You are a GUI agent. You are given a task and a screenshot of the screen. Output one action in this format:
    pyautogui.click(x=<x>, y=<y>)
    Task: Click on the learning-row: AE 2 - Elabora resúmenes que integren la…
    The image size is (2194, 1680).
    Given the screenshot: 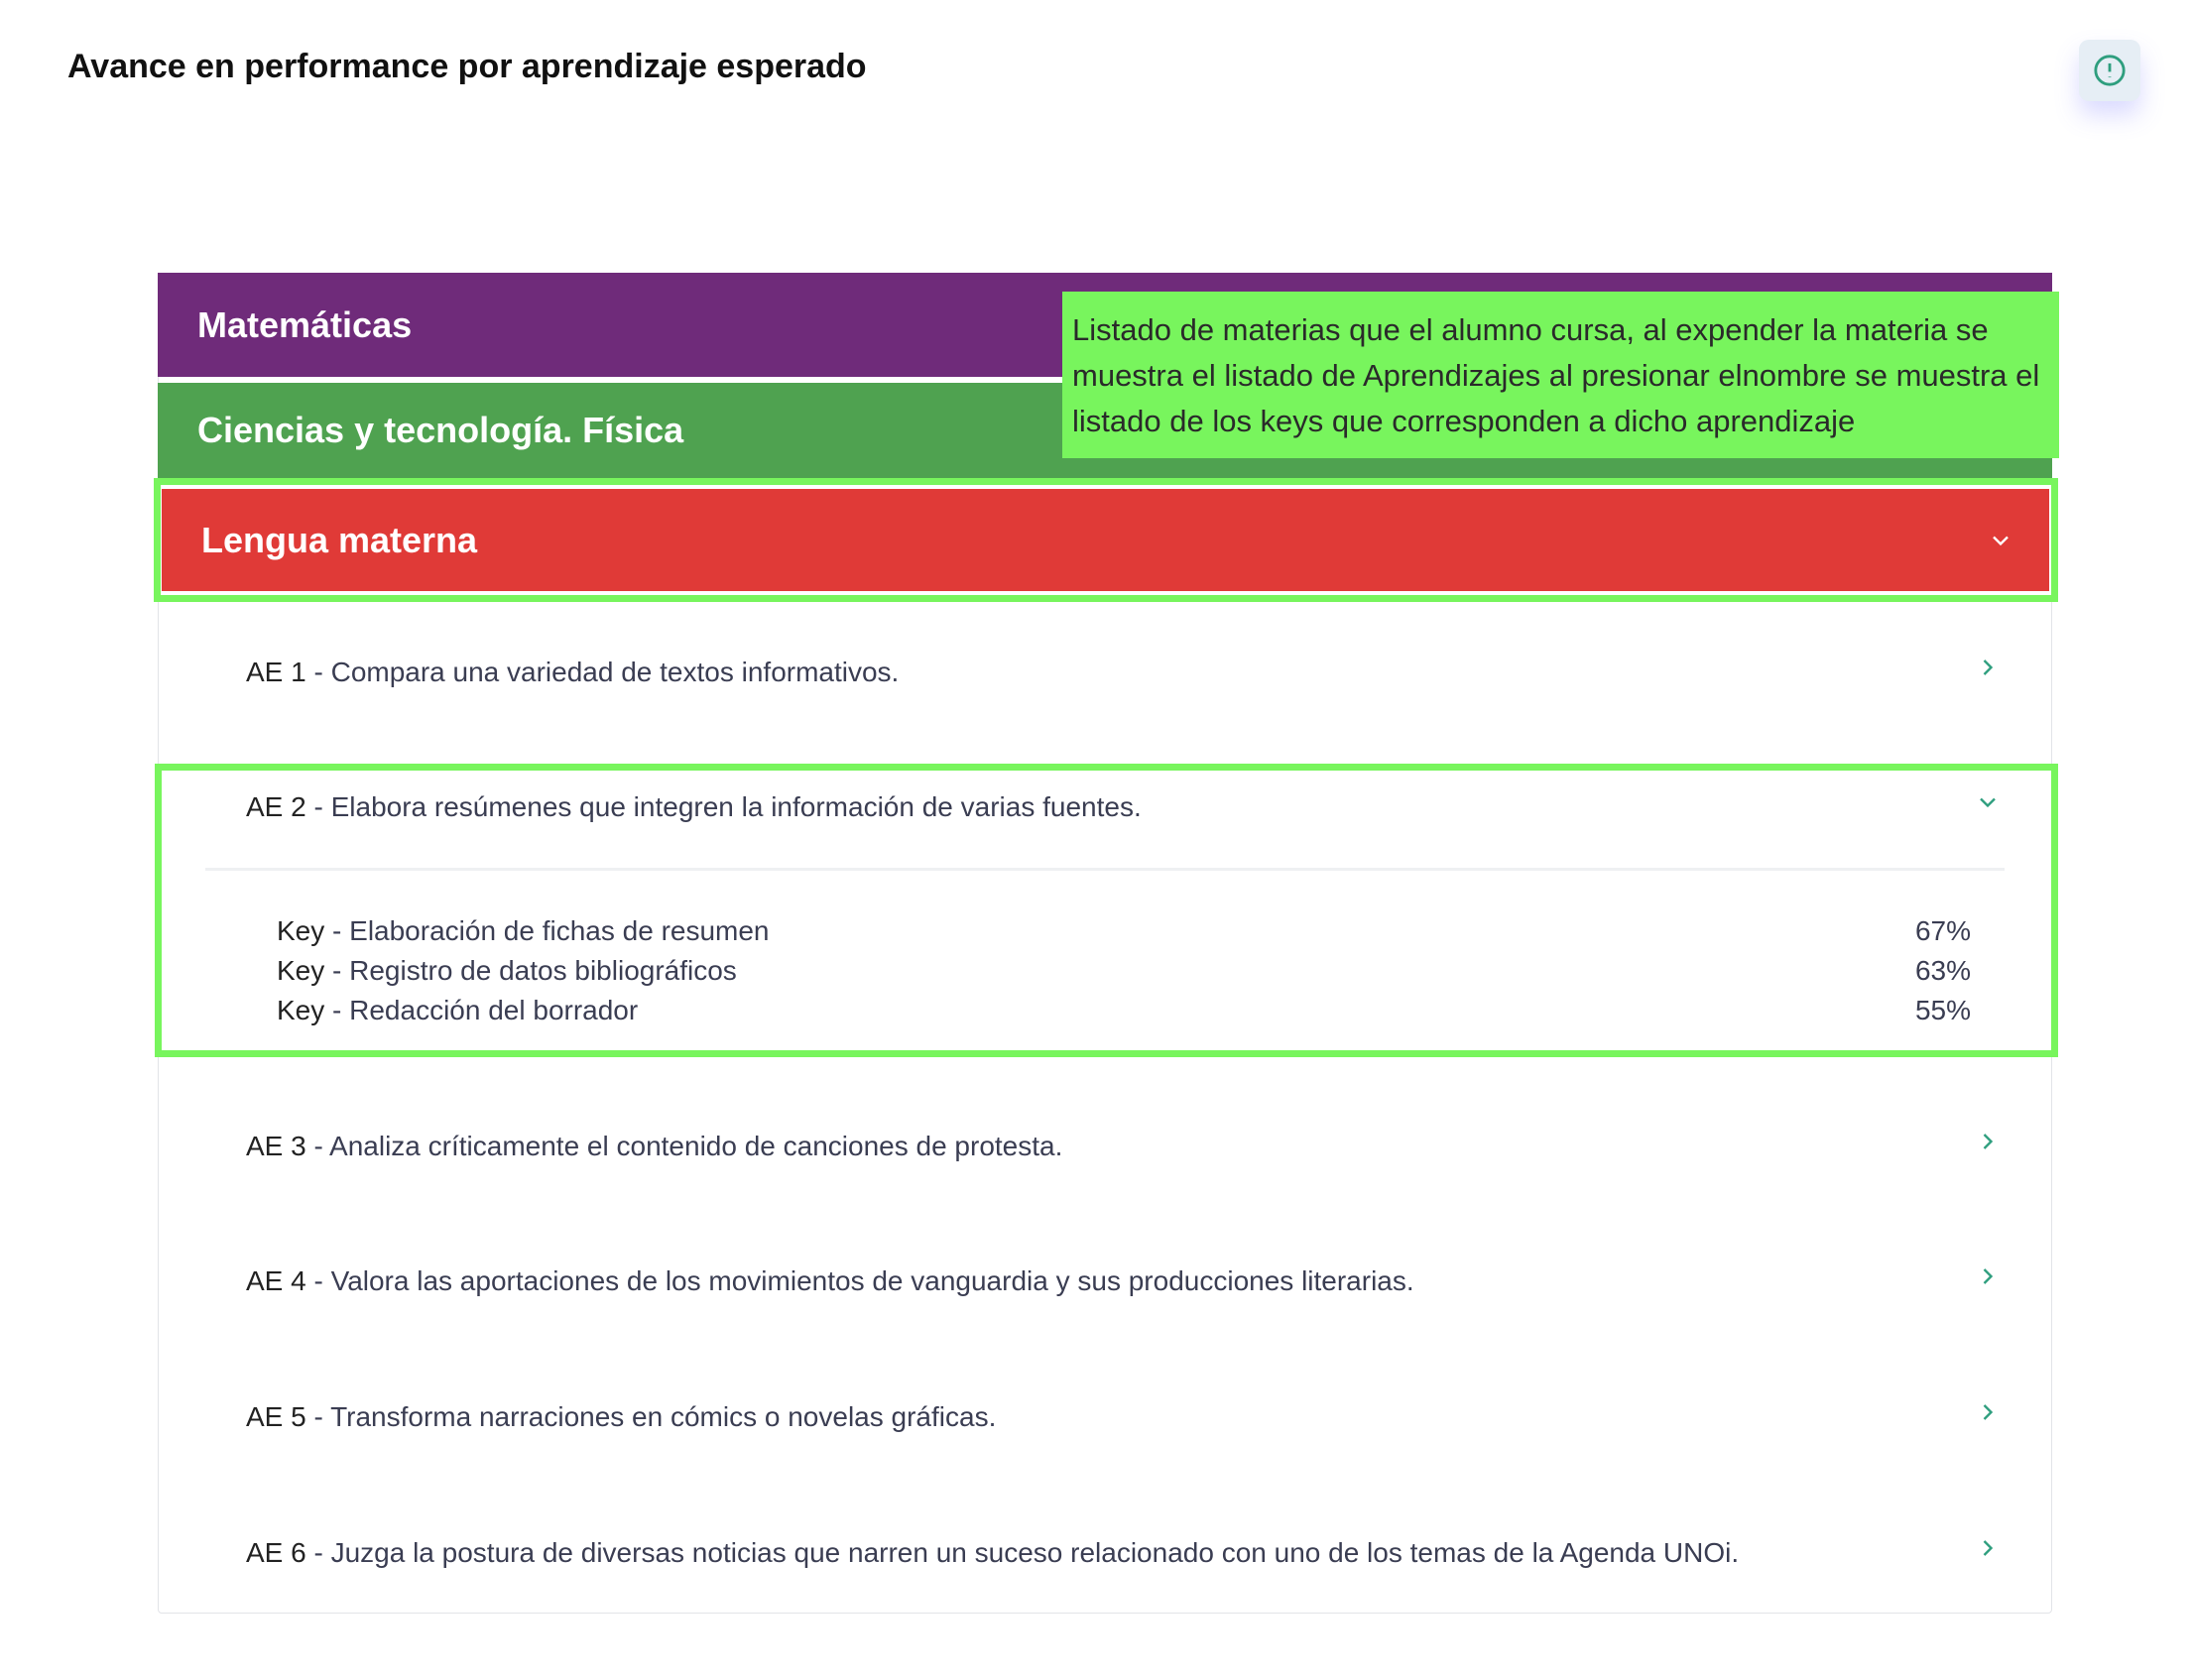 What is the action you would take?
    pyautogui.click(x=694, y=806)
    